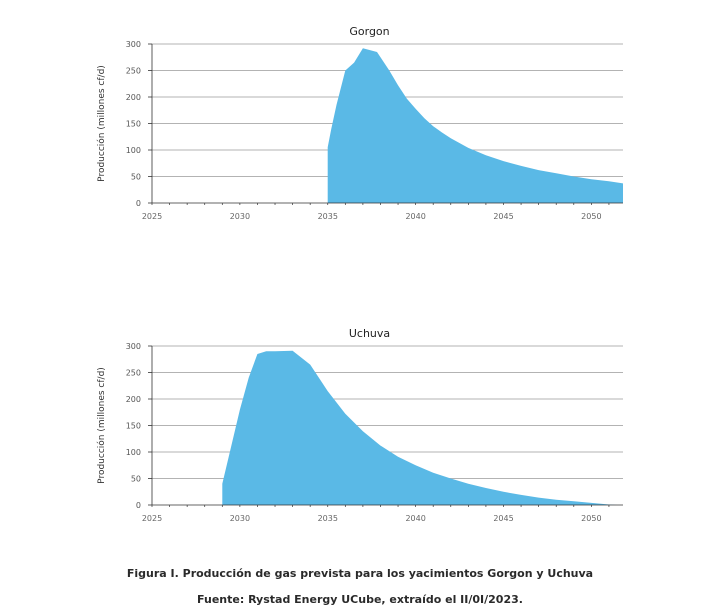  What do you see at coordinates (136, 177) in the screenshot?
I see `gorgon-ytick-50: 50` at bounding box center [136, 177].